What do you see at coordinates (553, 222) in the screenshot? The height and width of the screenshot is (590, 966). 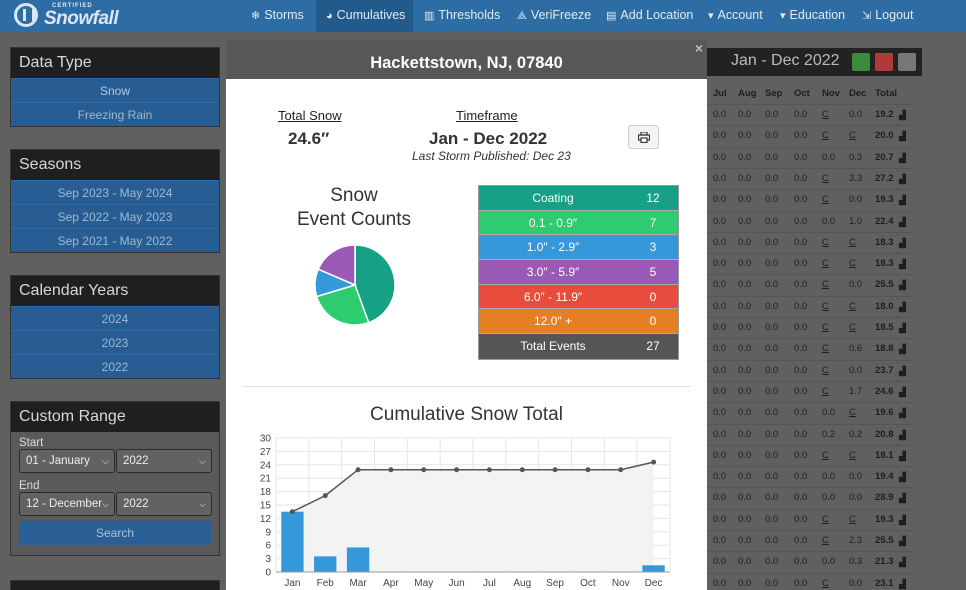 I see `event-count-label: 0.1 - 0.9″` at bounding box center [553, 222].